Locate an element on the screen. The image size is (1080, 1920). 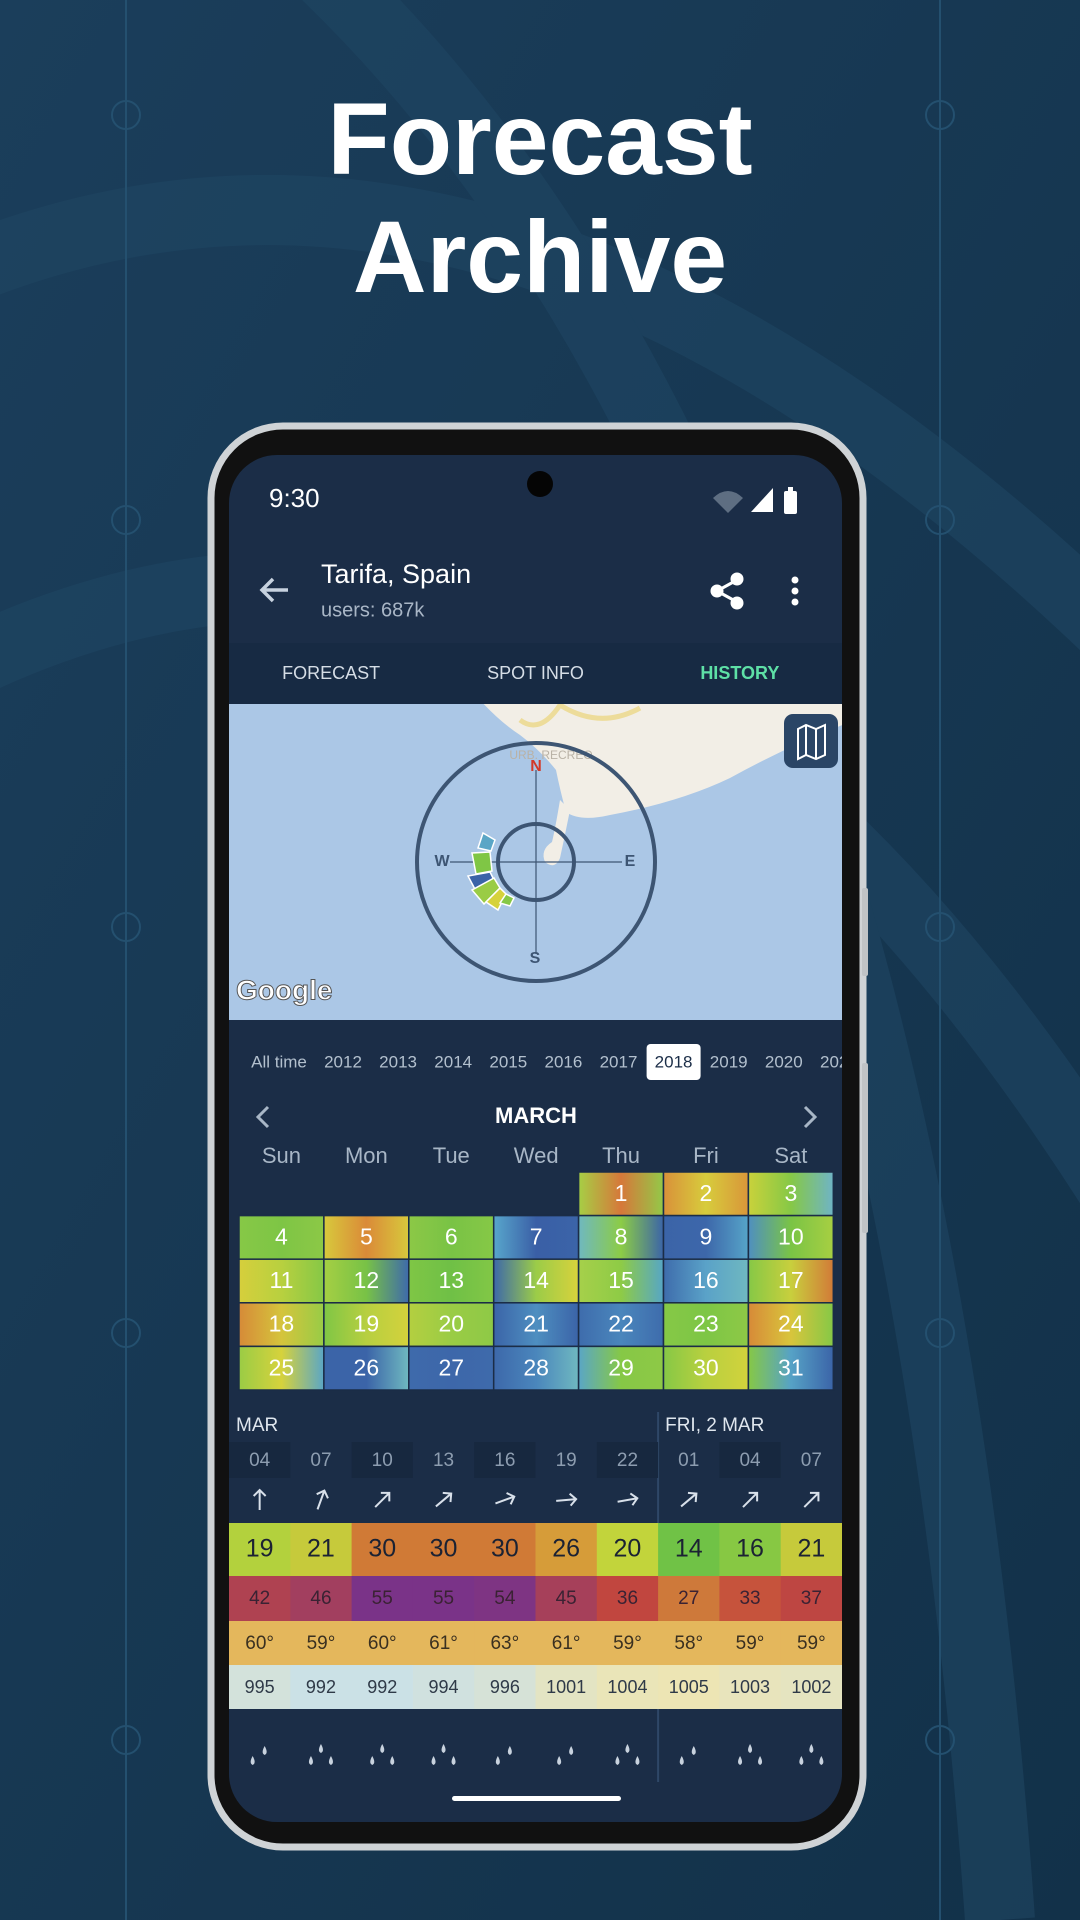
tabs: FORECAST SPOT INFO HISTORY is located at coordinates (530, 673).